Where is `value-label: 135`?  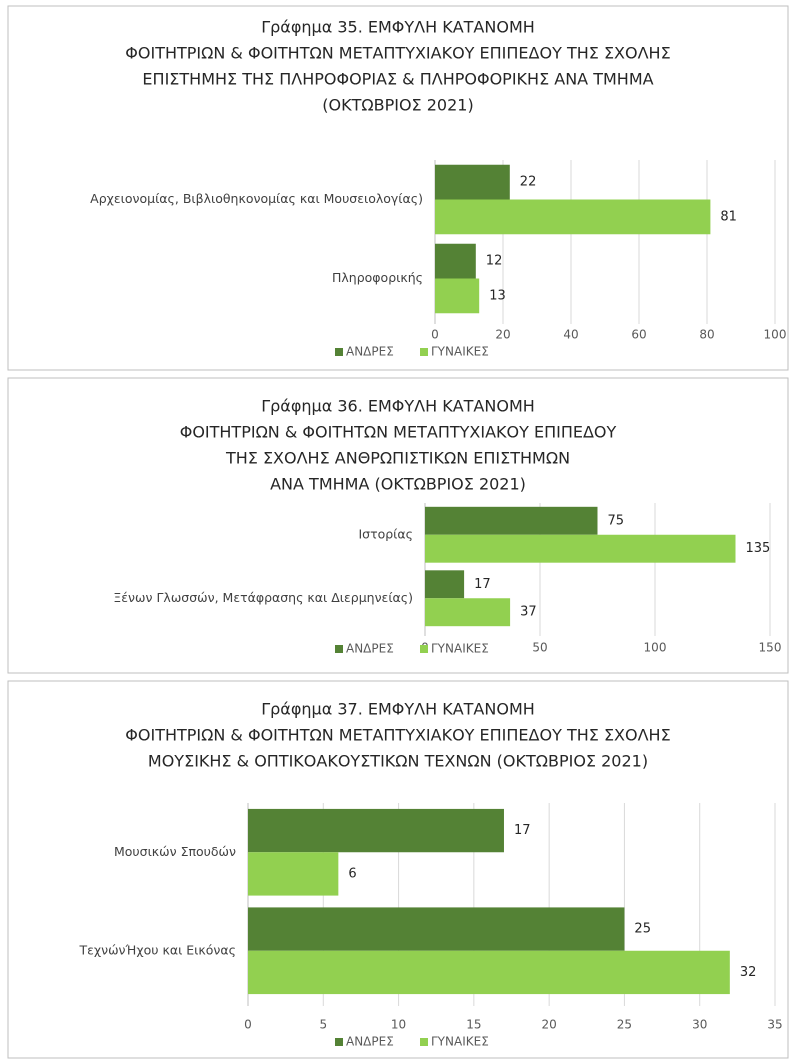 value-label: 135 is located at coordinates (758, 548).